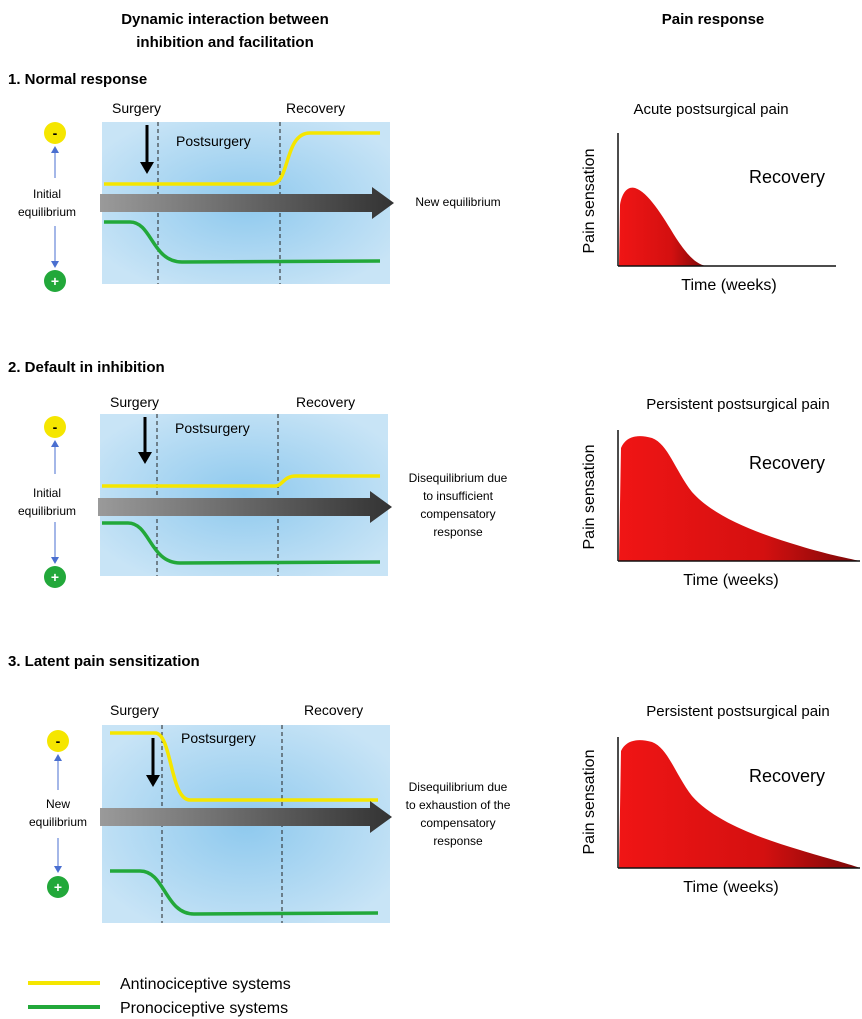 The height and width of the screenshot is (1019, 862). I want to click on legend-label-pronociceptive: Pronociceptive systems, so click(204, 1008).